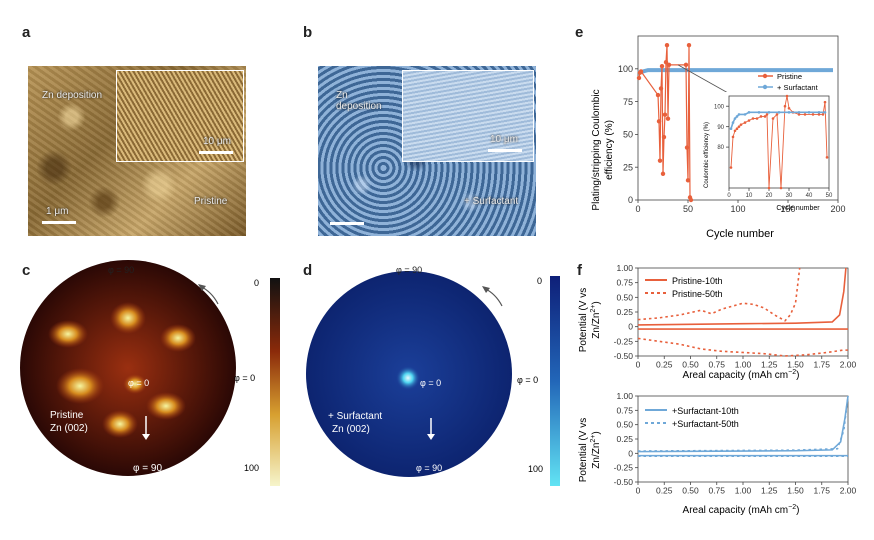 The width and height of the screenshot is (874, 540). What do you see at coordinates (742, 296) in the screenshot?
I see `f-top-series-0-charge` at bounding box center [742, 296].